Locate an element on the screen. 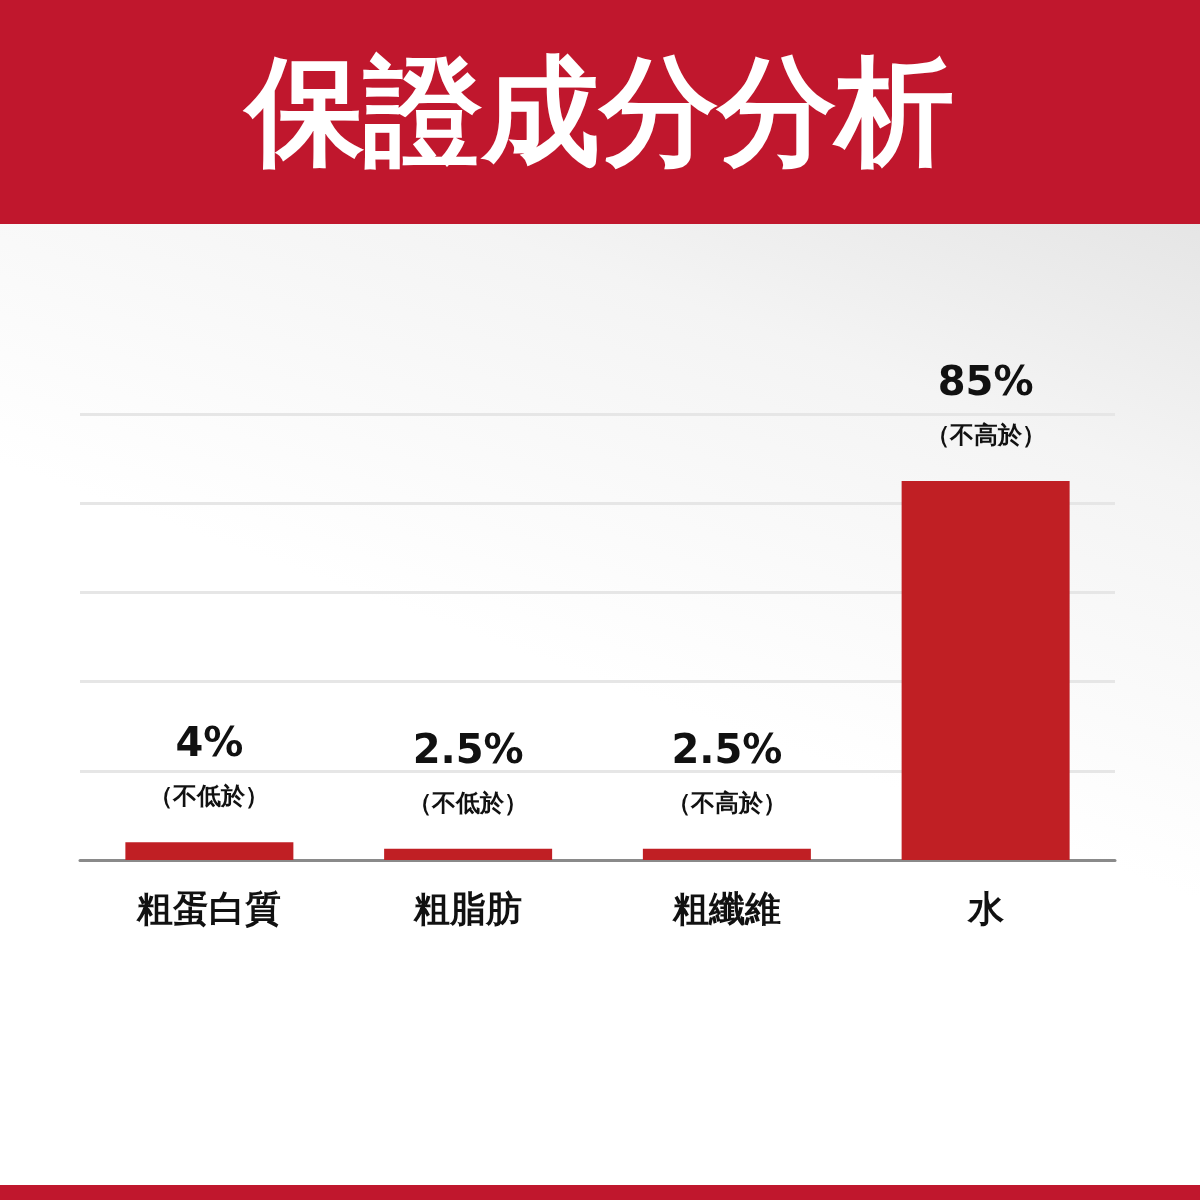  x-tick-label: 水 is located at coordinates (985, 908).